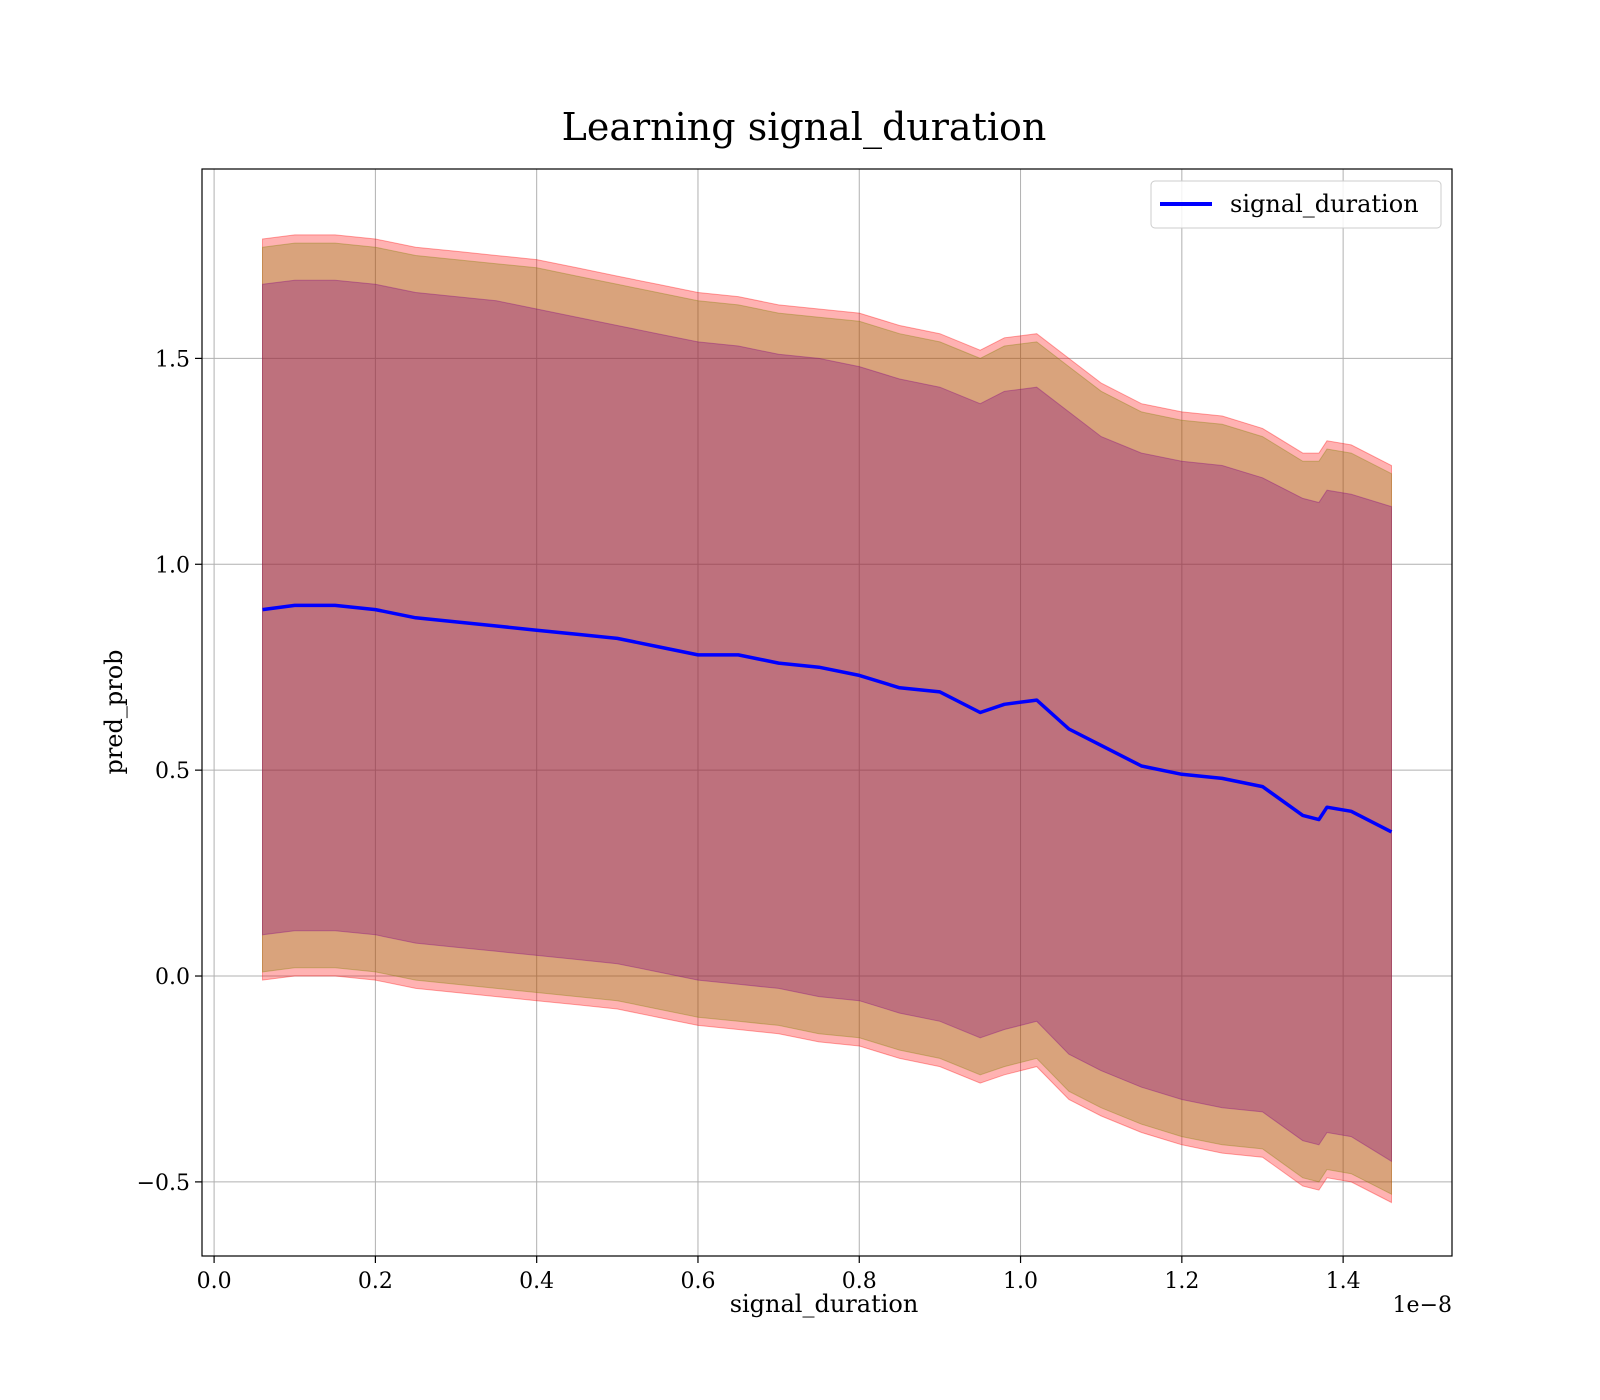 The image size is (1600, 1400). I want to click on y-tick-label: 1.5, so click(172, 359).